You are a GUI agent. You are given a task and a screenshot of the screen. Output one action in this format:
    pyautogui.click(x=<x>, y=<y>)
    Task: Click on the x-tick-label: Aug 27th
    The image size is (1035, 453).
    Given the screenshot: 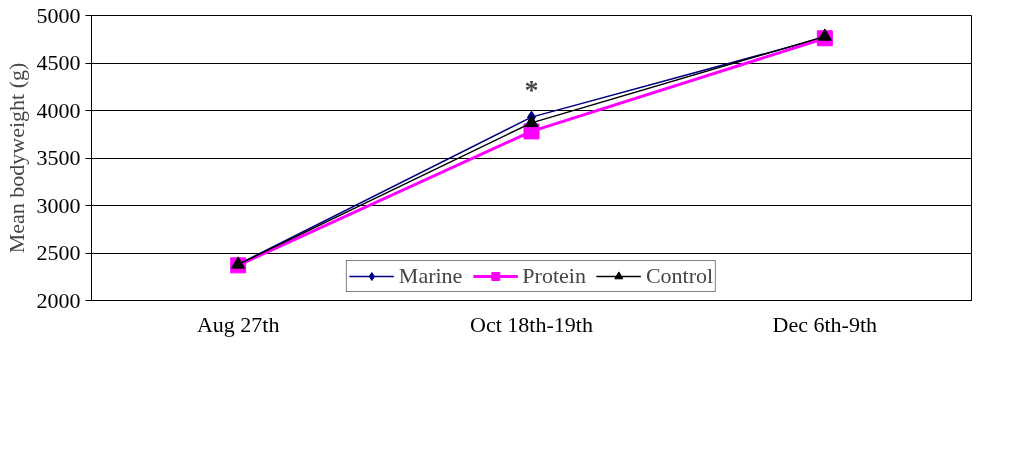 What is the action you would take?
    pyautogui.click(x=238, y=324)
    